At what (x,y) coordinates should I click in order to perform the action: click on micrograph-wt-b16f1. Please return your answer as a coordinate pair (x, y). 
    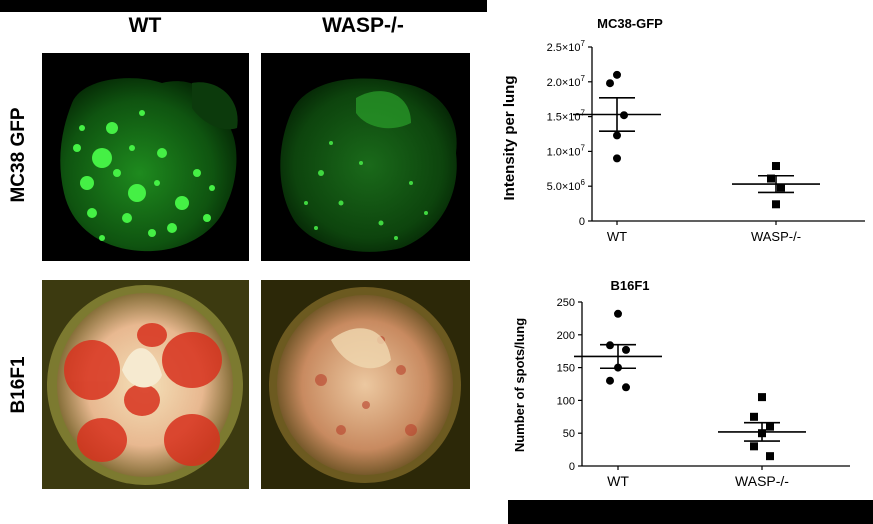
    Looking at the image, I should click on (145, 384).